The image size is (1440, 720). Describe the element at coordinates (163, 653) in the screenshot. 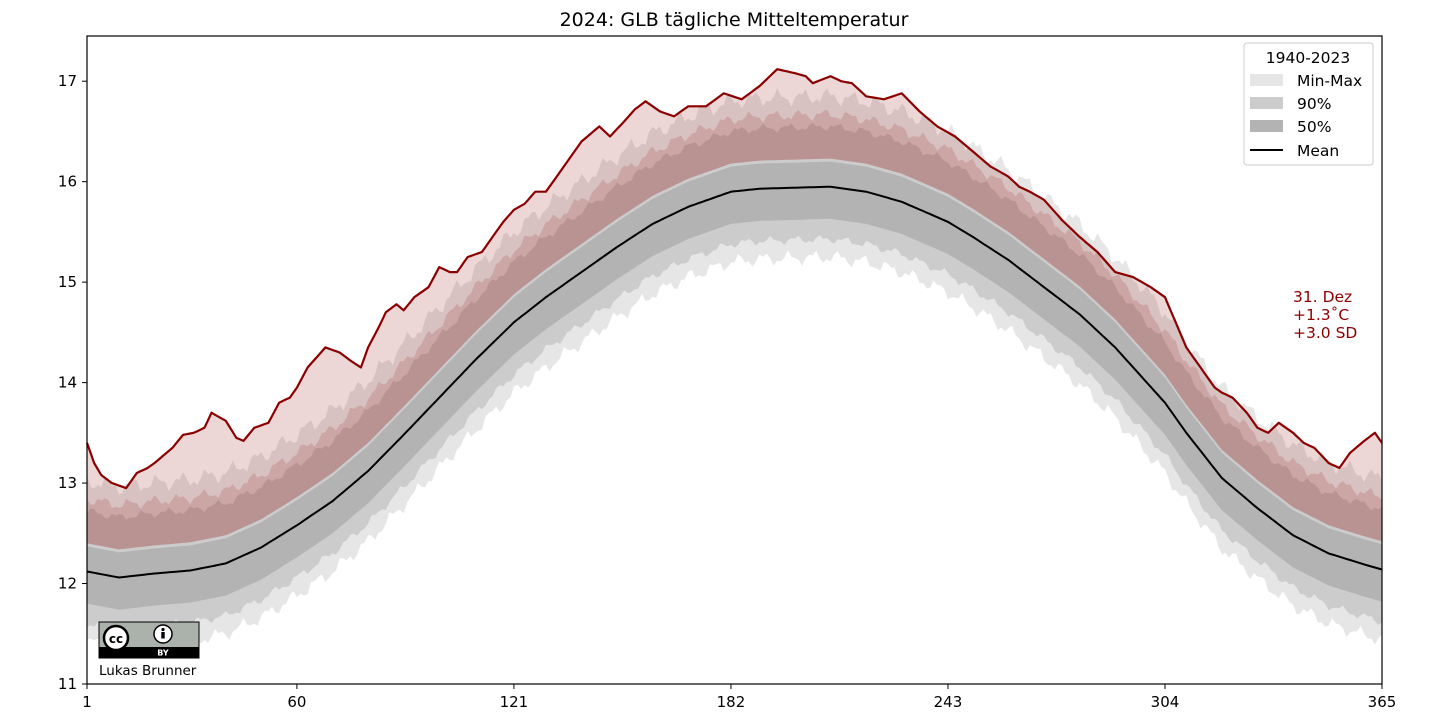

I see `license-label: BY` at that location.